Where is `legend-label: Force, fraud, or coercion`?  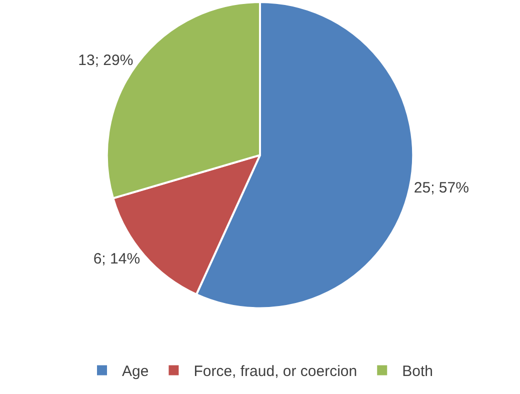 legend-label: Force, fraud, or coercion is located at coordinates (276, 371).